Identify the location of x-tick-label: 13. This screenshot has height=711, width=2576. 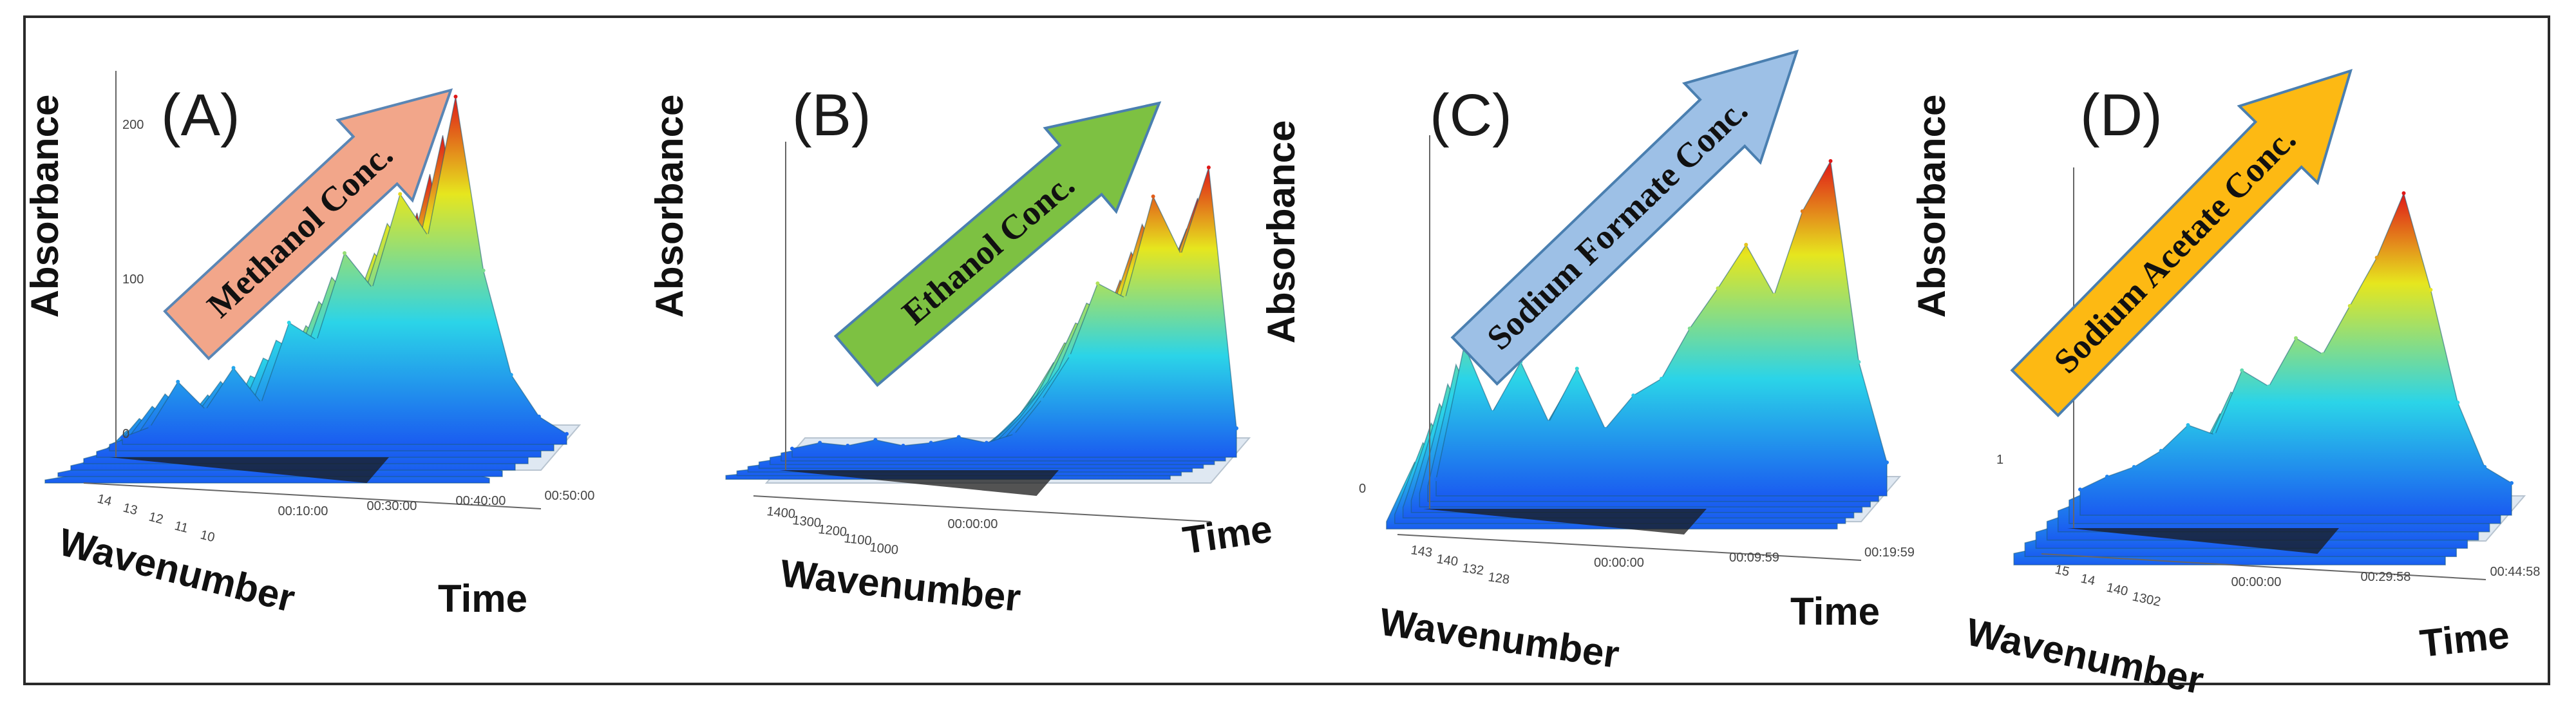
(130, 509).